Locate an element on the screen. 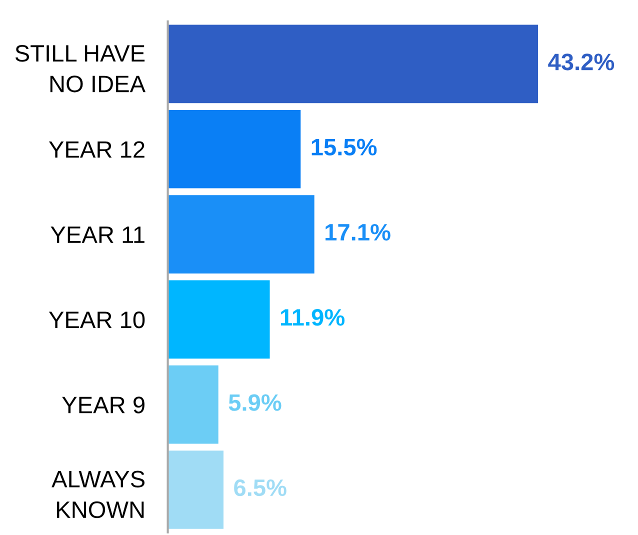 This screenshot has width=638, height=535. y-tick-label: STILL HAVE NO IDEA is located at coordinates (80, 68).